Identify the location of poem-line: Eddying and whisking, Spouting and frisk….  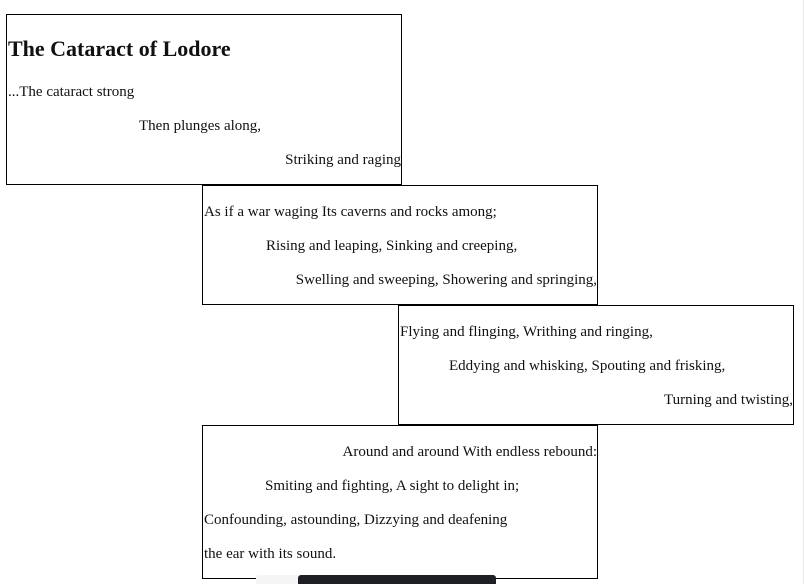
(587, 366).